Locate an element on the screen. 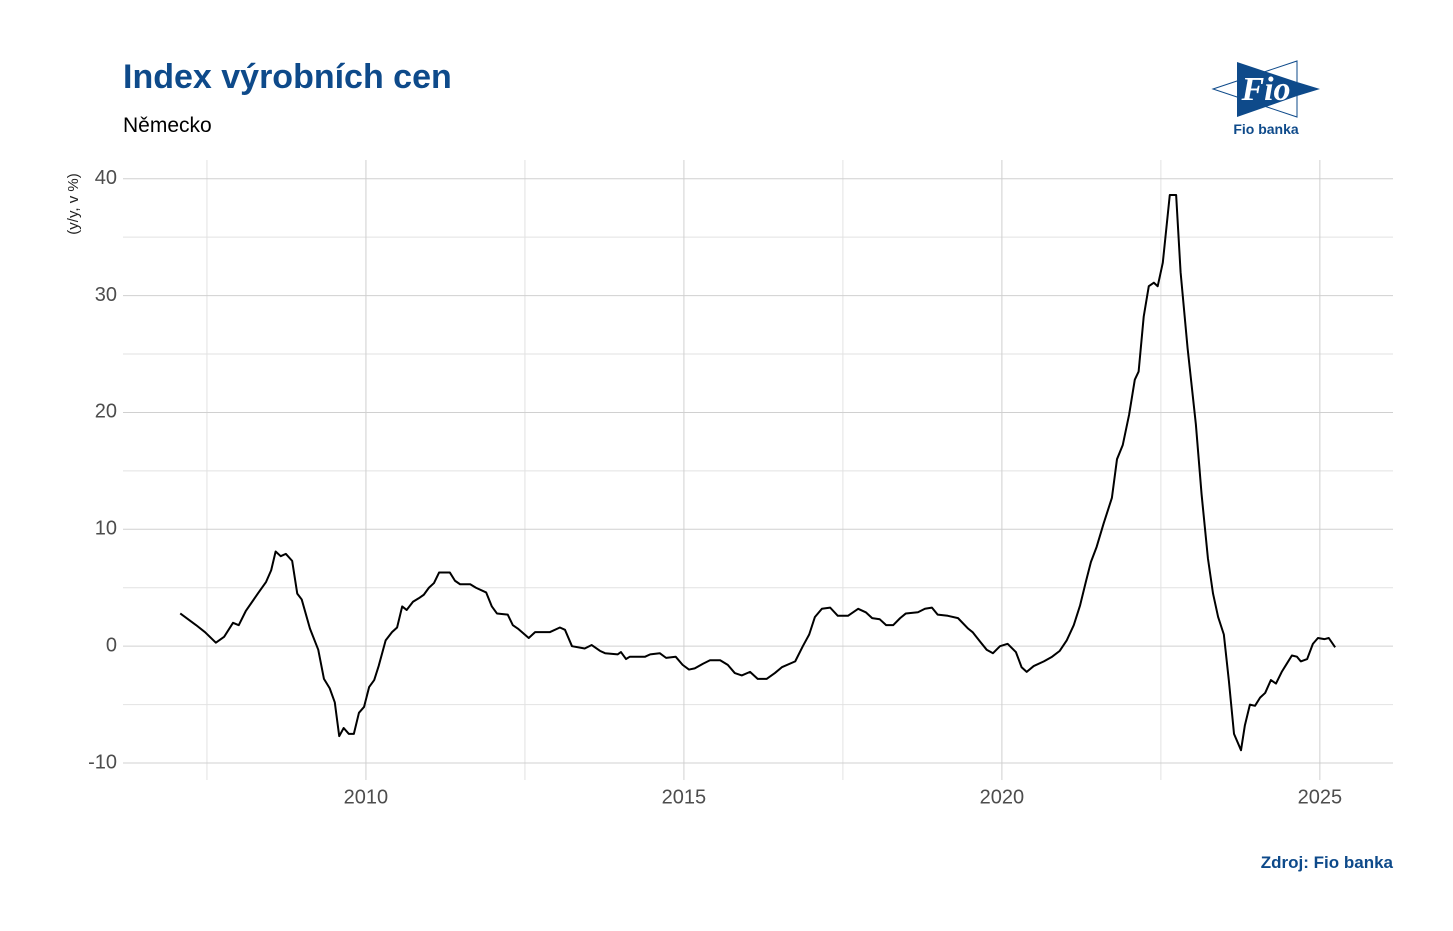 This screenshot has height=931, width=1453. y-tick-label: -10 is located at coordinates (102, 762).